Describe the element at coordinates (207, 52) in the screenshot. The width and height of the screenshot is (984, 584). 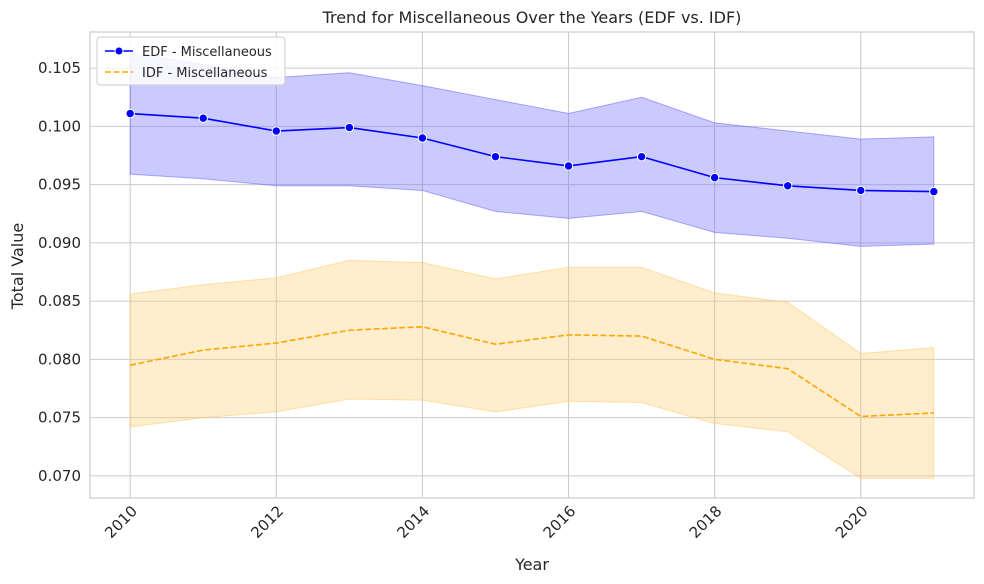
I see `legend-label-edf: EDF - Miscellaneous` at that location.